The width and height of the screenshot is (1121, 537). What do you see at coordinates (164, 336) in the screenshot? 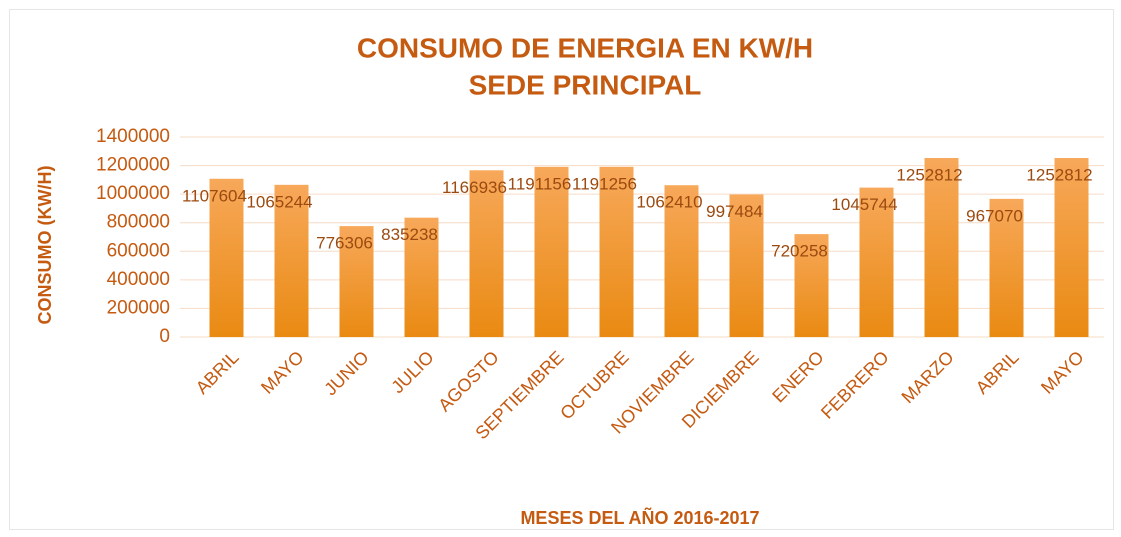
I see `y-tick-label: 0` at bounding box center [164, 336].